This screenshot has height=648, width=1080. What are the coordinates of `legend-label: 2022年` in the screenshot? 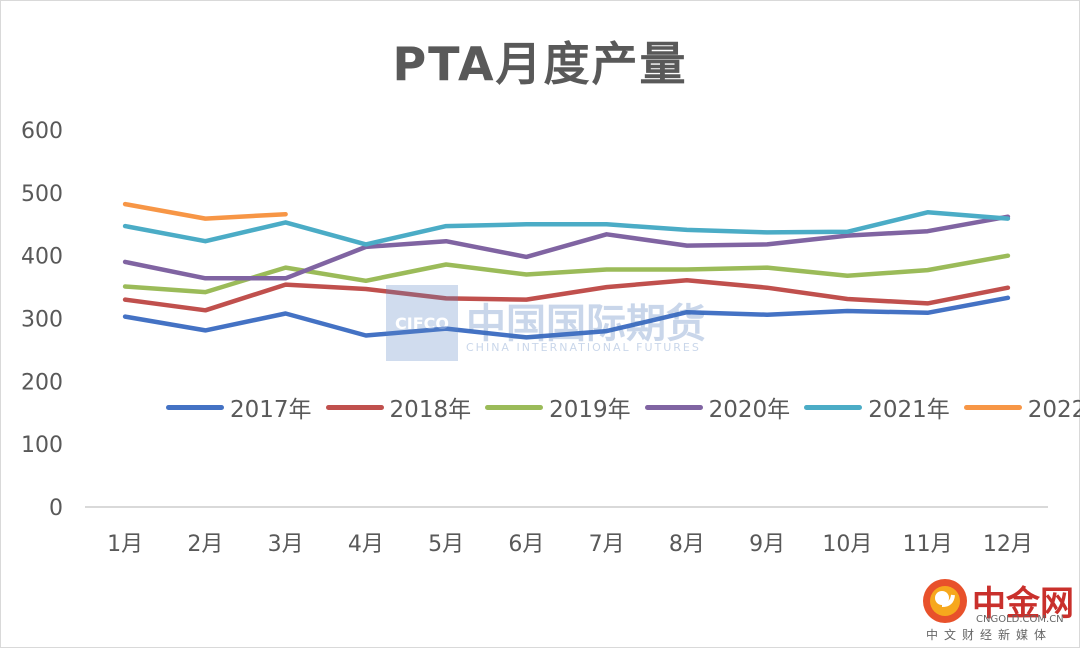 It's located at (1053, 410).